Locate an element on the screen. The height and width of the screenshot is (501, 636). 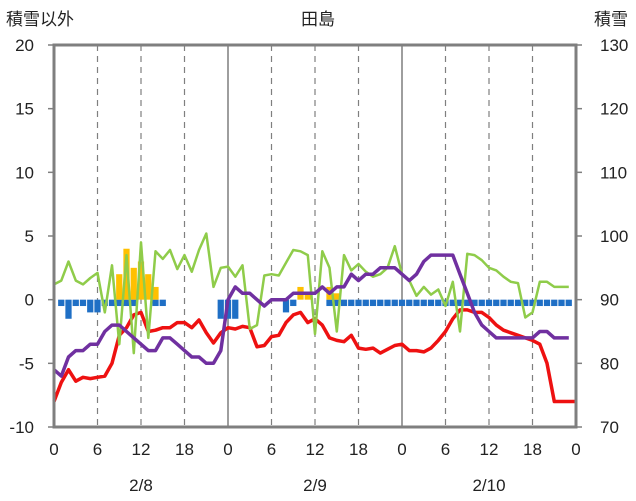
date-labels: 2/8 2/9 2/10 is located at coordinates (317, 485).